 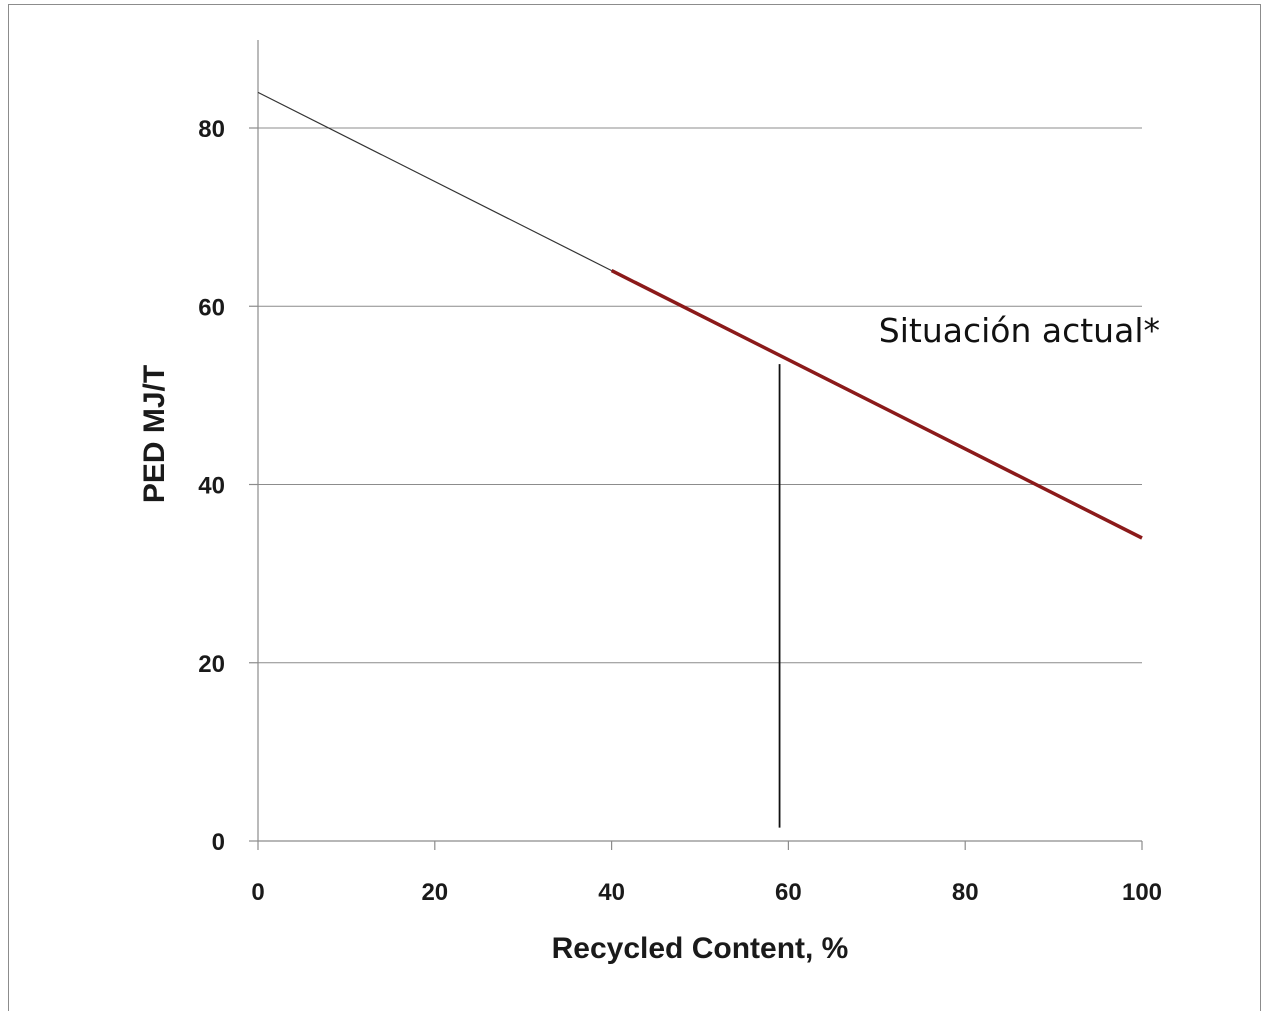 I want to click on y-axis-title: PED MJ/T, so click(x=154, y=434).